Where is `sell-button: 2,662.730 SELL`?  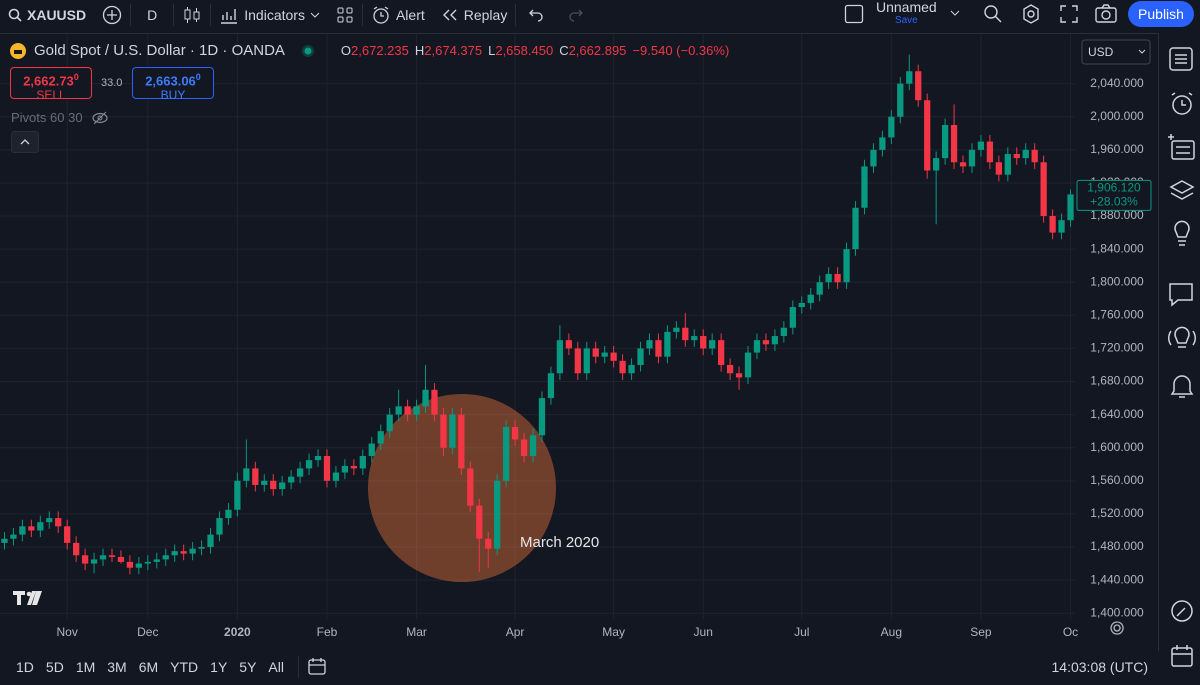
sell-button: 2,662.730 SELL is located at coordinates (51, 84).